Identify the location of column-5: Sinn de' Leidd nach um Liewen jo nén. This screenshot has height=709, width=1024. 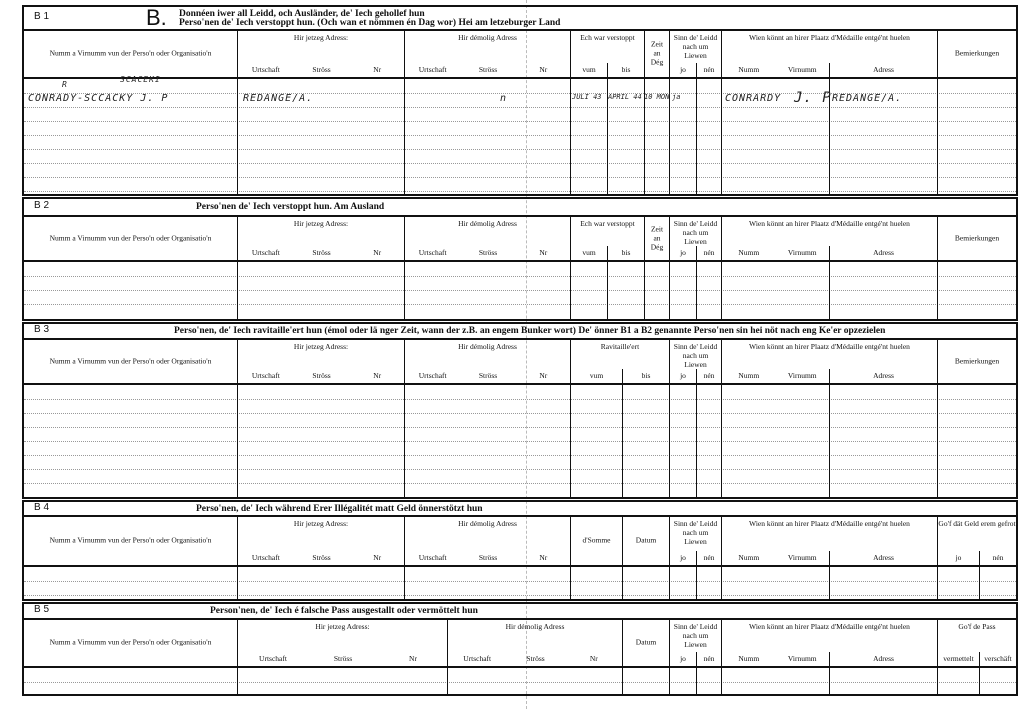
(695, 557).